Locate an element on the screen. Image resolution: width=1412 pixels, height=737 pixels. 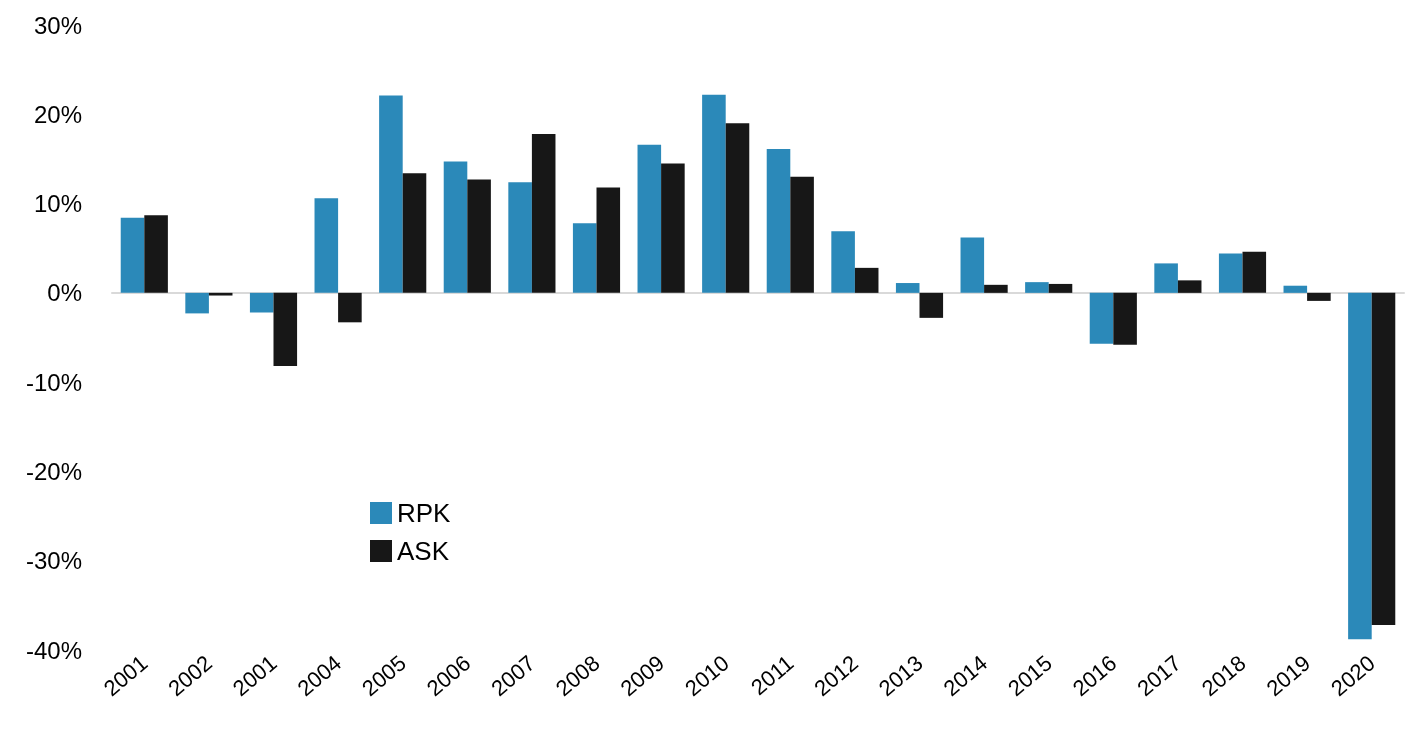
y-tick-label: -40% is located at coordinates (53, 650).